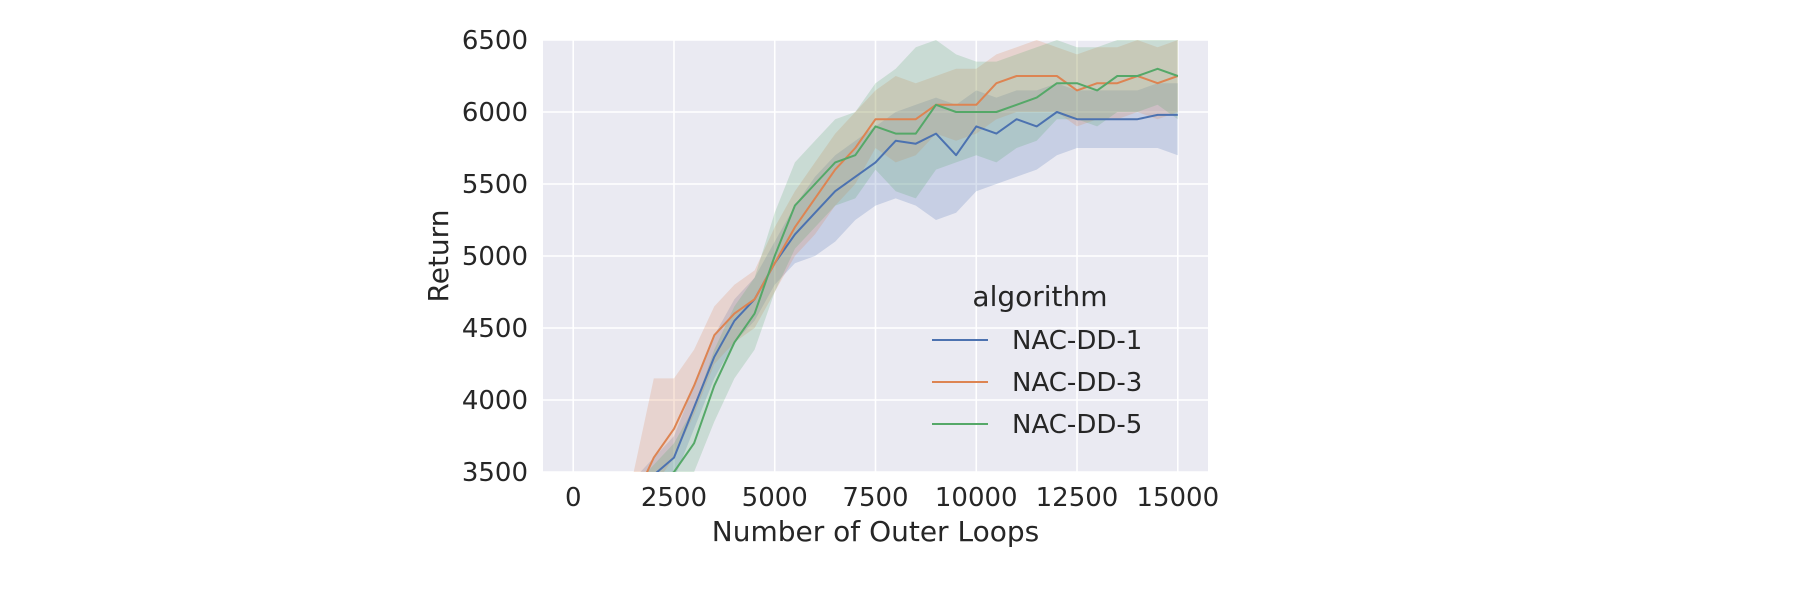  What do you see at coordinates (495, 401) in the screenshot?
I see `y-tick-label: 4000` at bounding box center [495, 401].